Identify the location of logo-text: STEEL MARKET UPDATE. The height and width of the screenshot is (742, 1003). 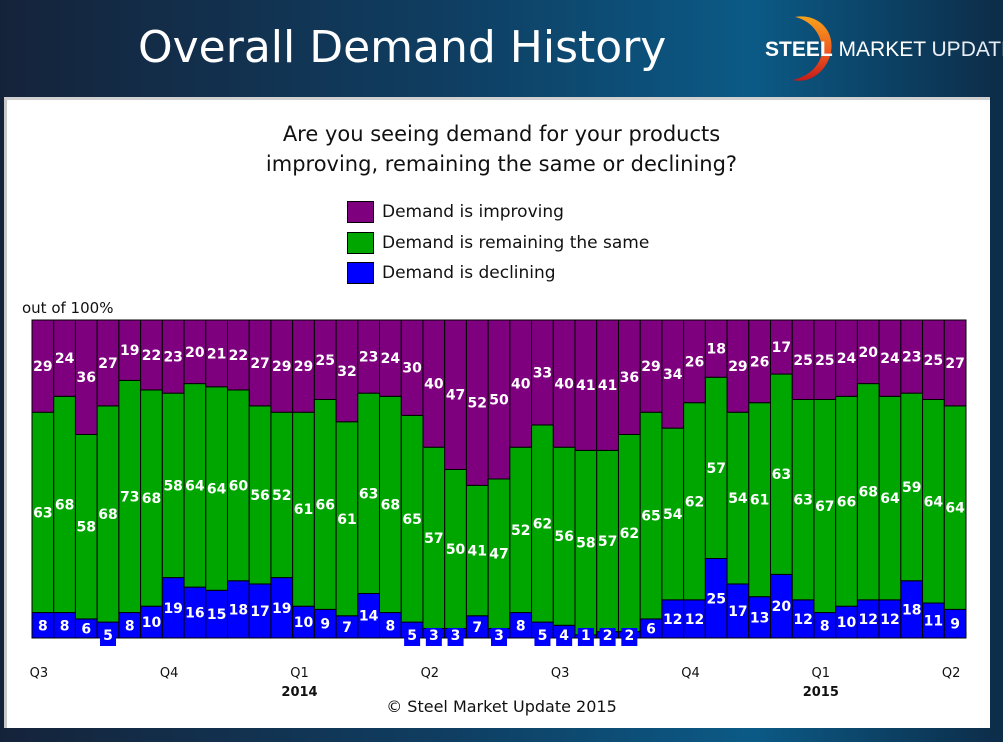
(884, 50).